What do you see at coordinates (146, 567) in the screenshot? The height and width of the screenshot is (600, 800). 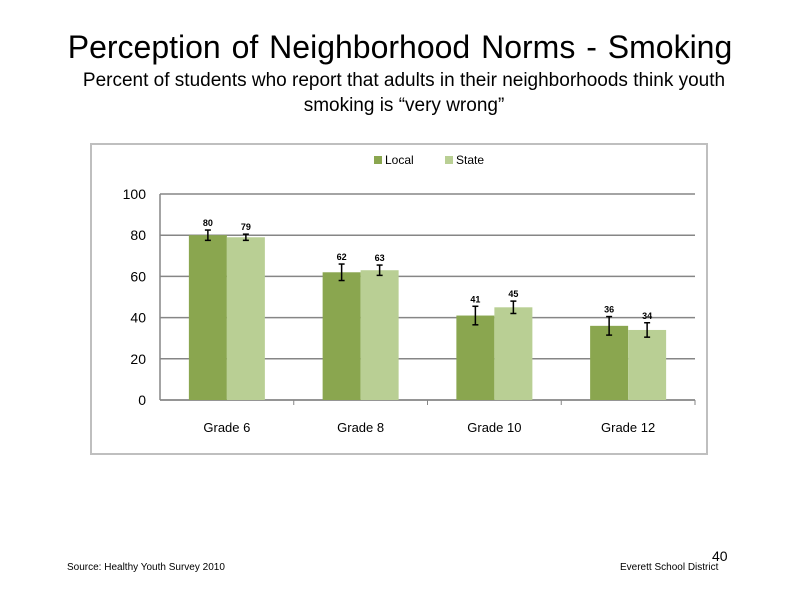 I see `source-note: Source: Healthy Youth Survey 2010` at bounding box center [146, 567].